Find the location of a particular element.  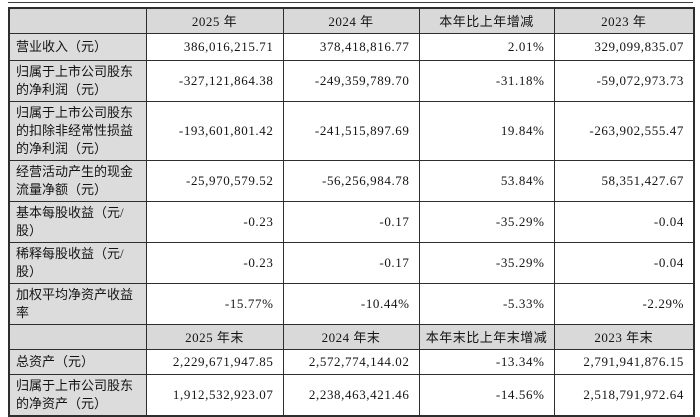

column-header-2025-yearend: 2025 年末 is located at coordinates (214, 336).